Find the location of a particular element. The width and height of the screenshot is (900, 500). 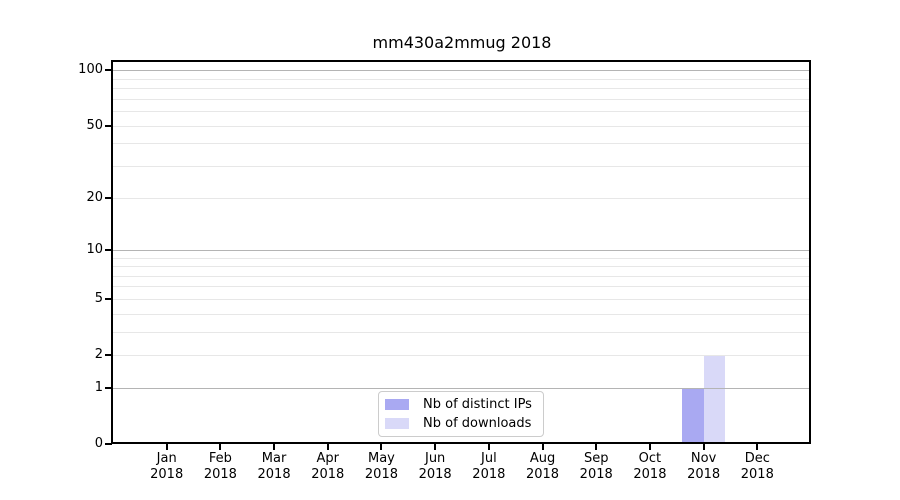

y-tick-label-5: 5 is located at coordinates (98, 298).